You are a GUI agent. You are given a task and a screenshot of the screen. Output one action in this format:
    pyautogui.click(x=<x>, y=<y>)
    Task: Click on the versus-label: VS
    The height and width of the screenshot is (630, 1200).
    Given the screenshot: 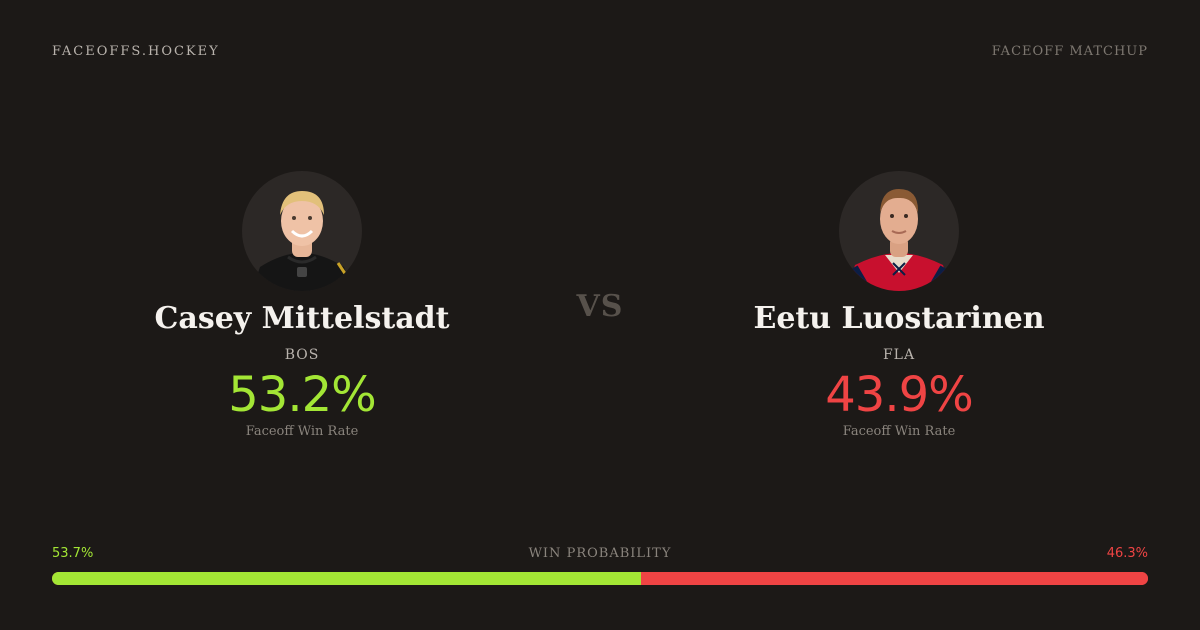 What is the action you would take?
    pyautogui.click(x=600, y=306)
    